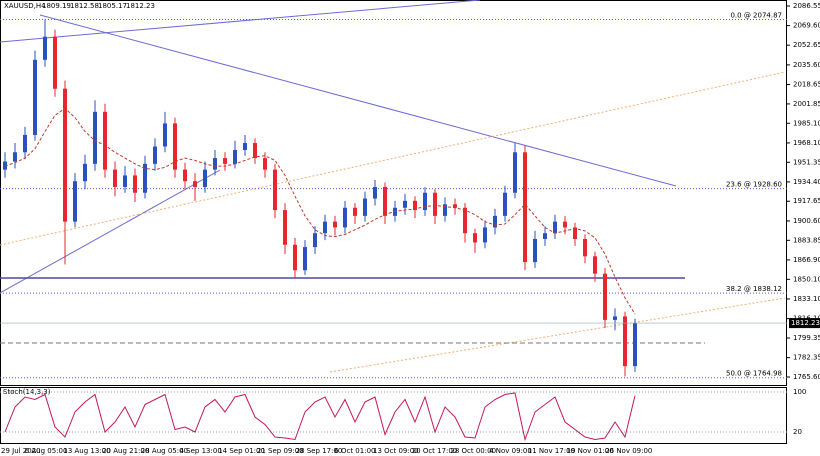 This screenshot has width=820, height=456. Describe the element at coordinates (241, 451) in the screenshot. I see `x-tick-label: 14 Sep 01:00` at that location.